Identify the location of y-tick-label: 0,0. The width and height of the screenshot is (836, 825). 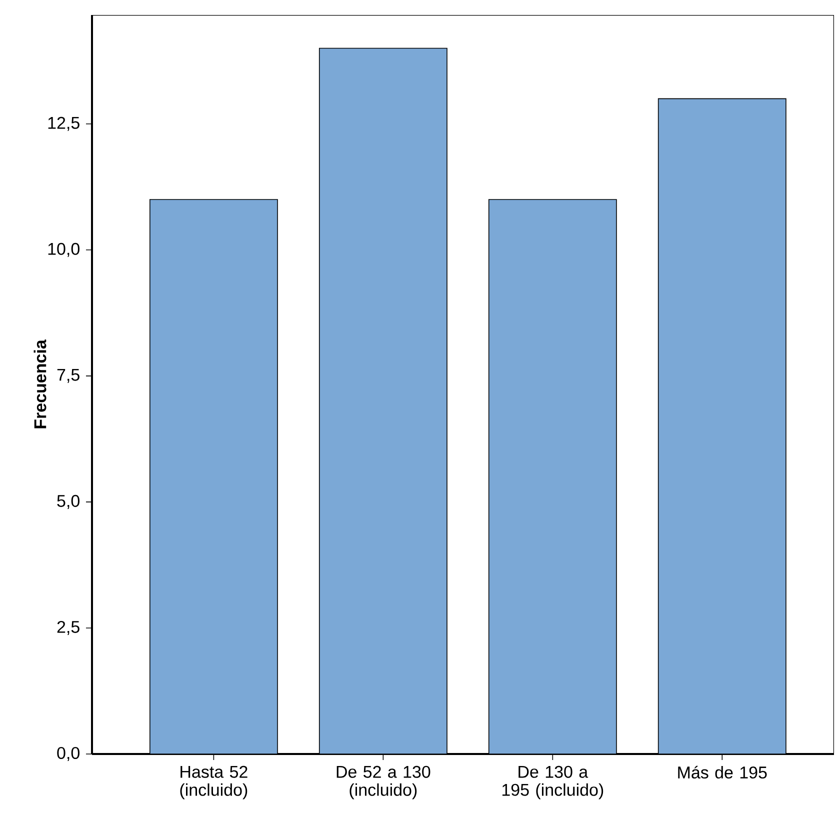
(68, 754).